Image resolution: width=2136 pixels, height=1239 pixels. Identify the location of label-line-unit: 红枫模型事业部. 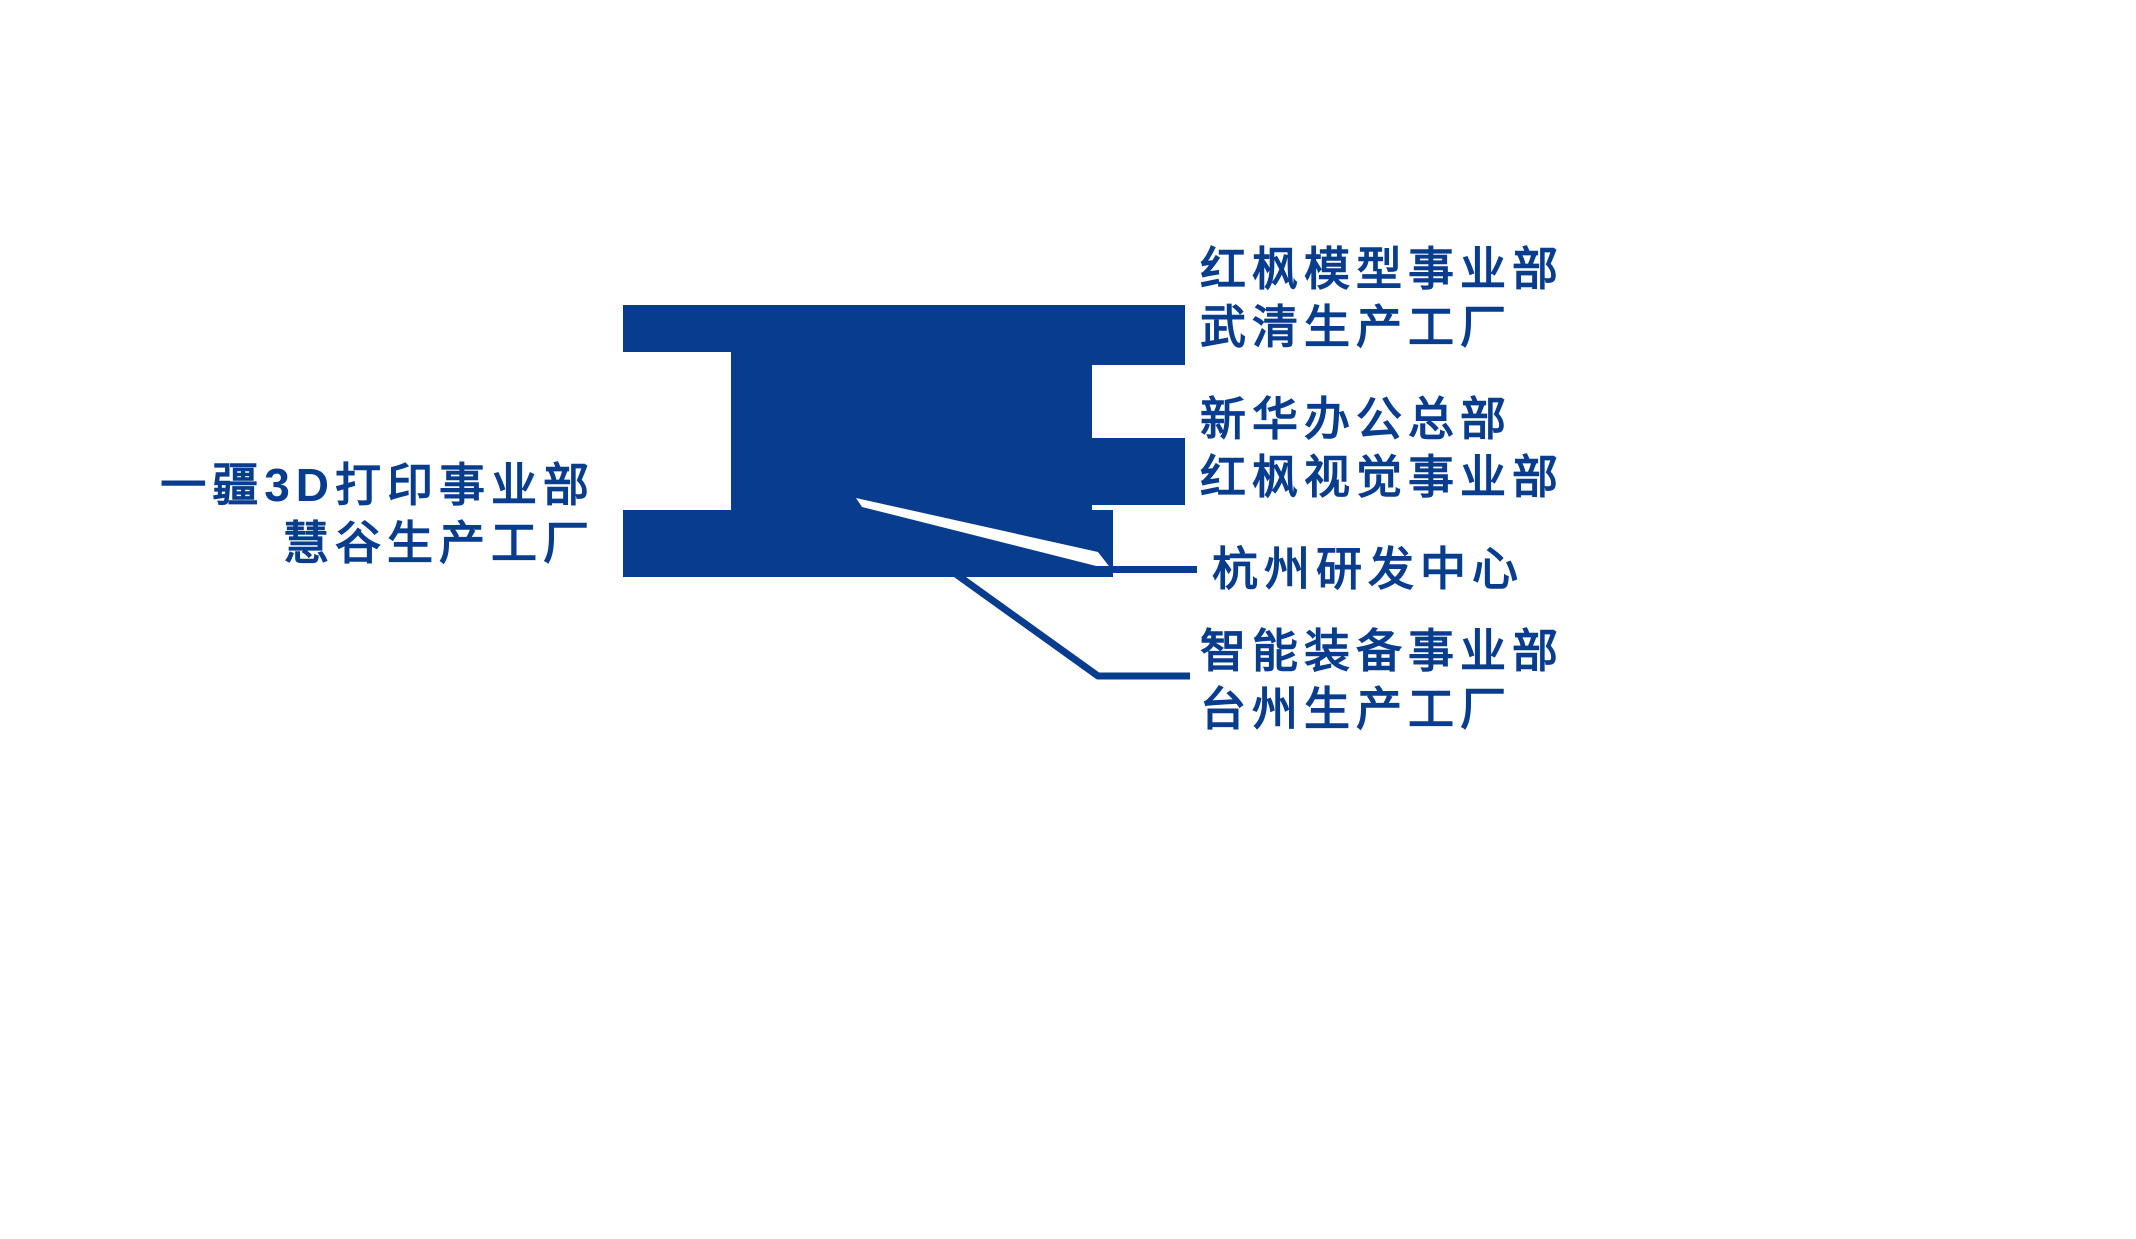
(1382, 269).